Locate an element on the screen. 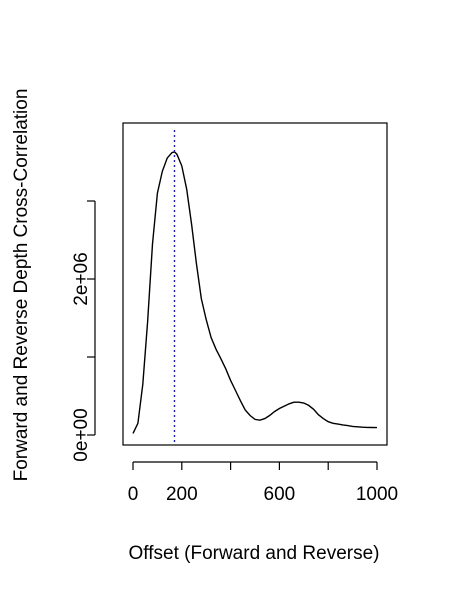  y-tick-label: 0e+00 is located at coordinates (81, 434).